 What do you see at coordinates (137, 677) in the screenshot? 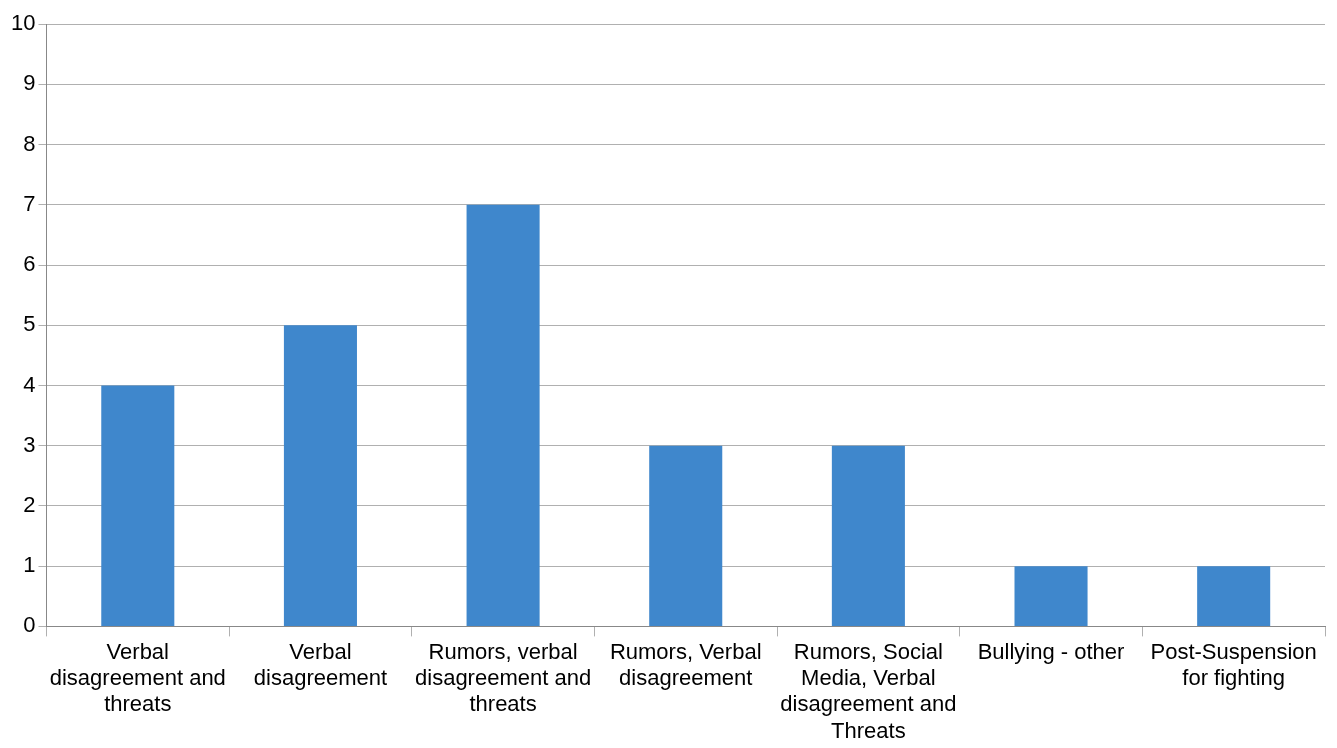
I see `x-tick-label: Verbal disagreement and threats` at bounding box center [137, 677].